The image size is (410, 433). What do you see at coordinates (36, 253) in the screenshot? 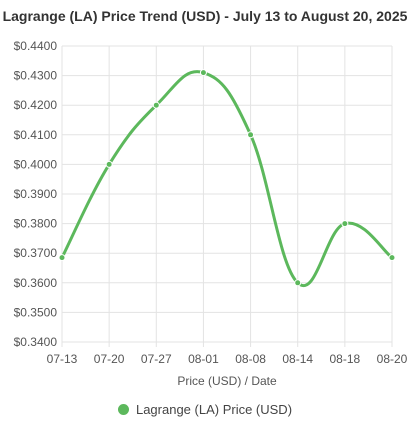
I see `y-tick-label: $0.3700` at bounding box center [36, 253].